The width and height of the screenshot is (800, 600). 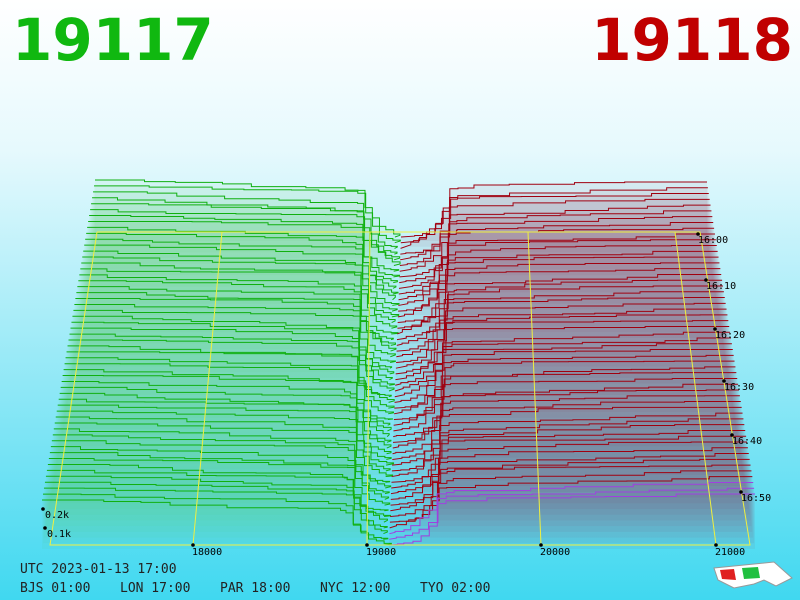 I want to click on bid-price: 19117, so click(x=113, y=40).